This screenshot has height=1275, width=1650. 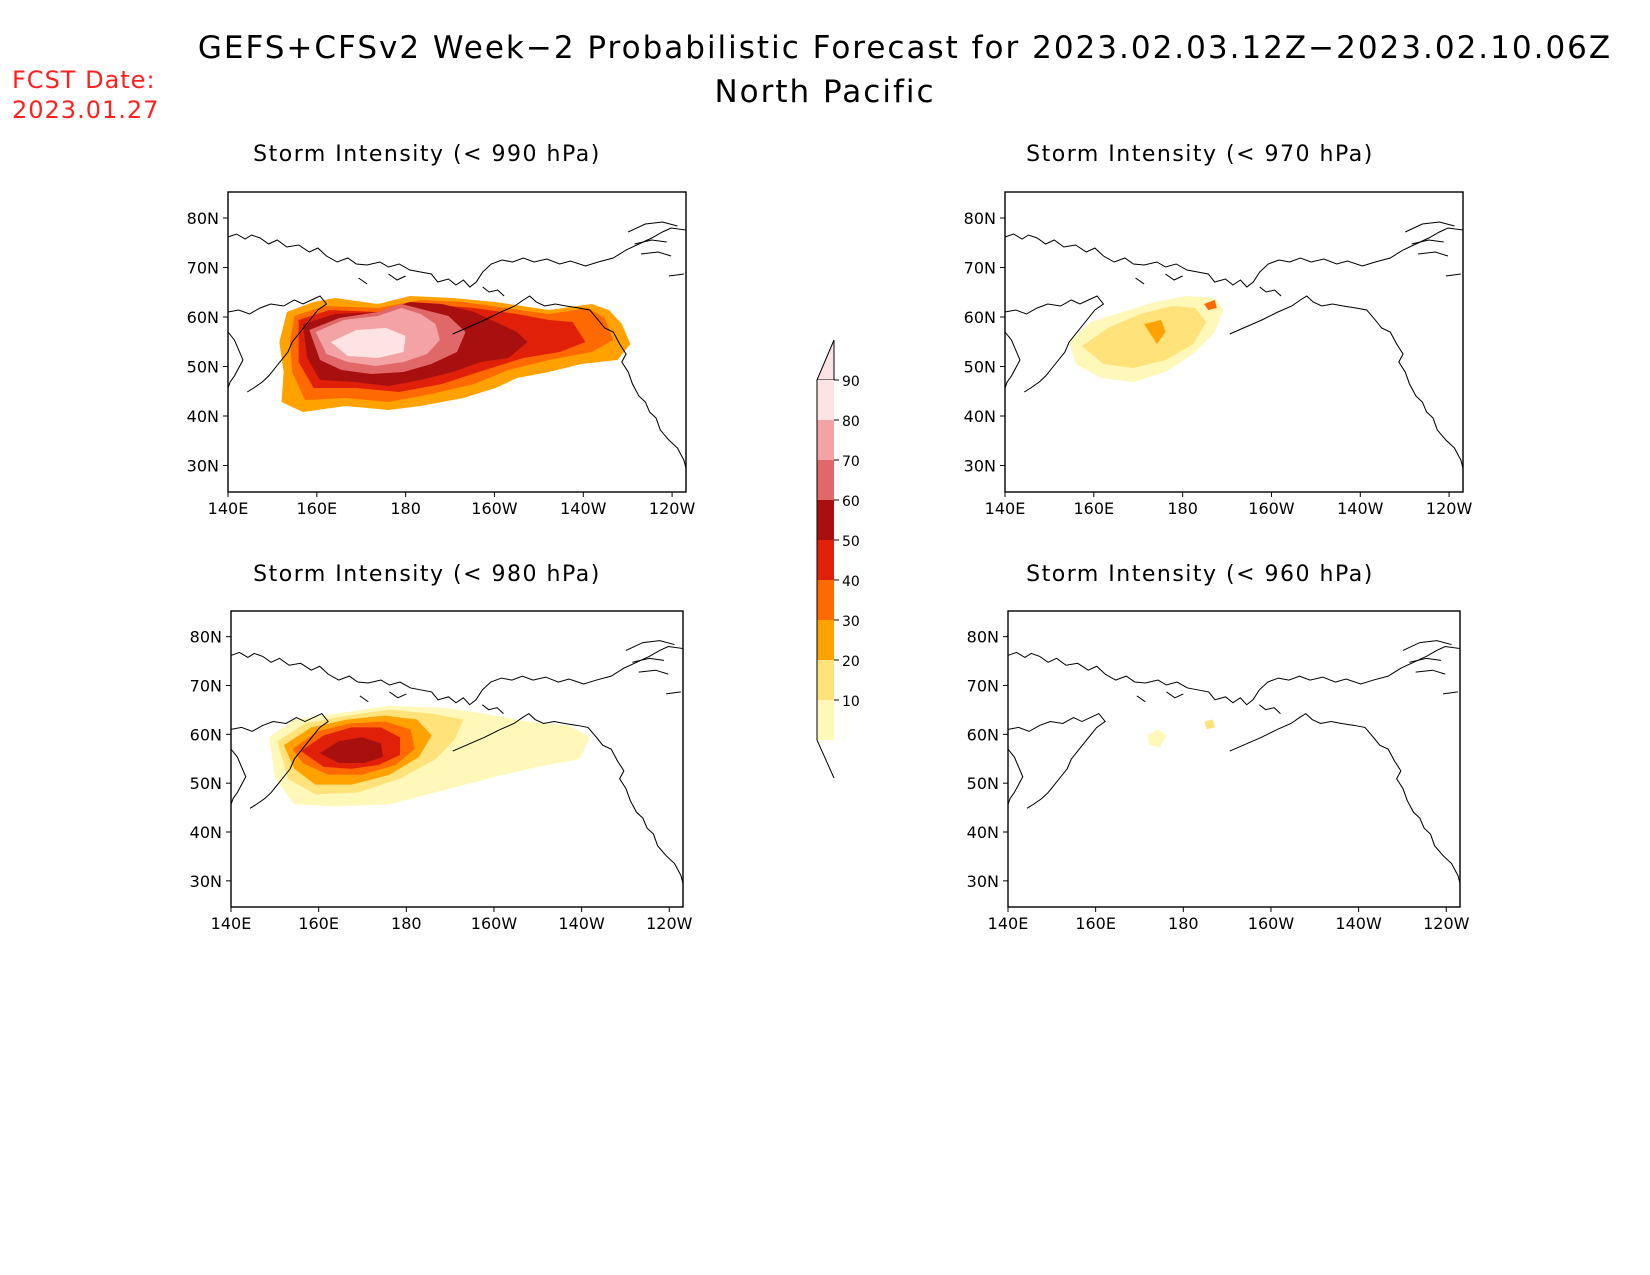 What do you see at coordinates (825, 360) in the screenshot?
I see `color-bar-top-triangle` at bounding box center [825, 360].